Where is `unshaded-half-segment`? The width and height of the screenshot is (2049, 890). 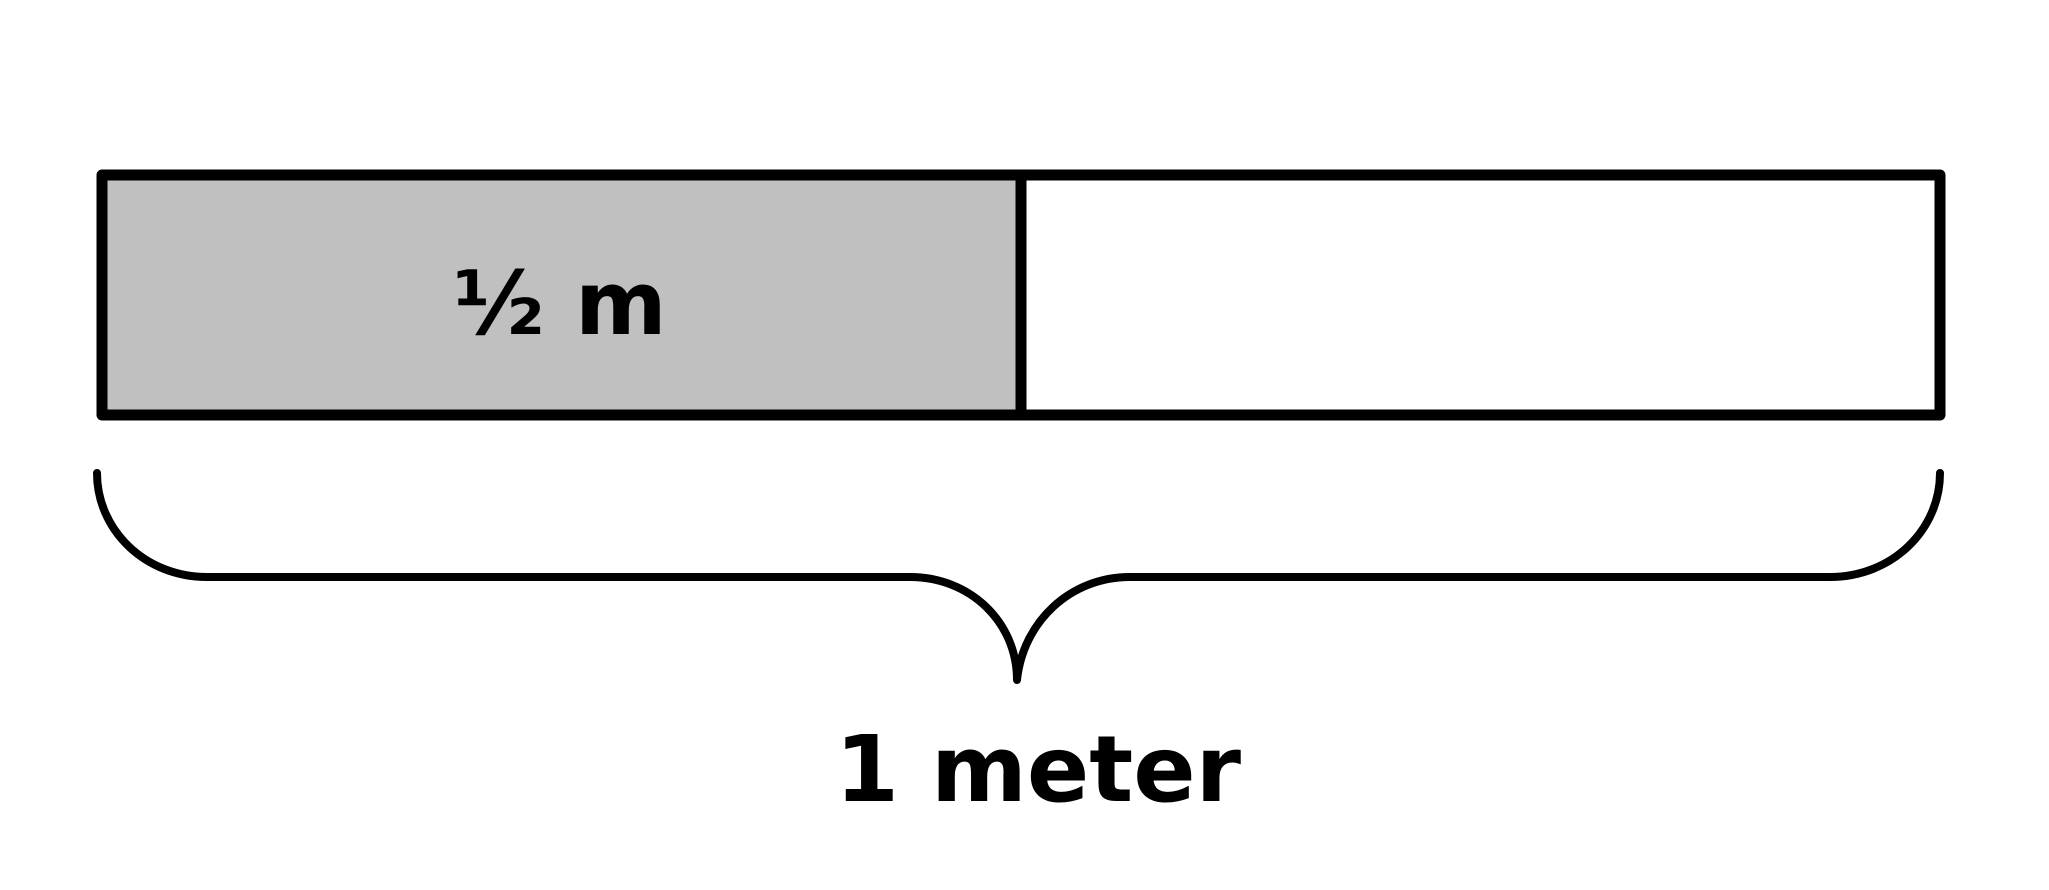
unshaded-half-segment is located at coordinates (1480, 295).